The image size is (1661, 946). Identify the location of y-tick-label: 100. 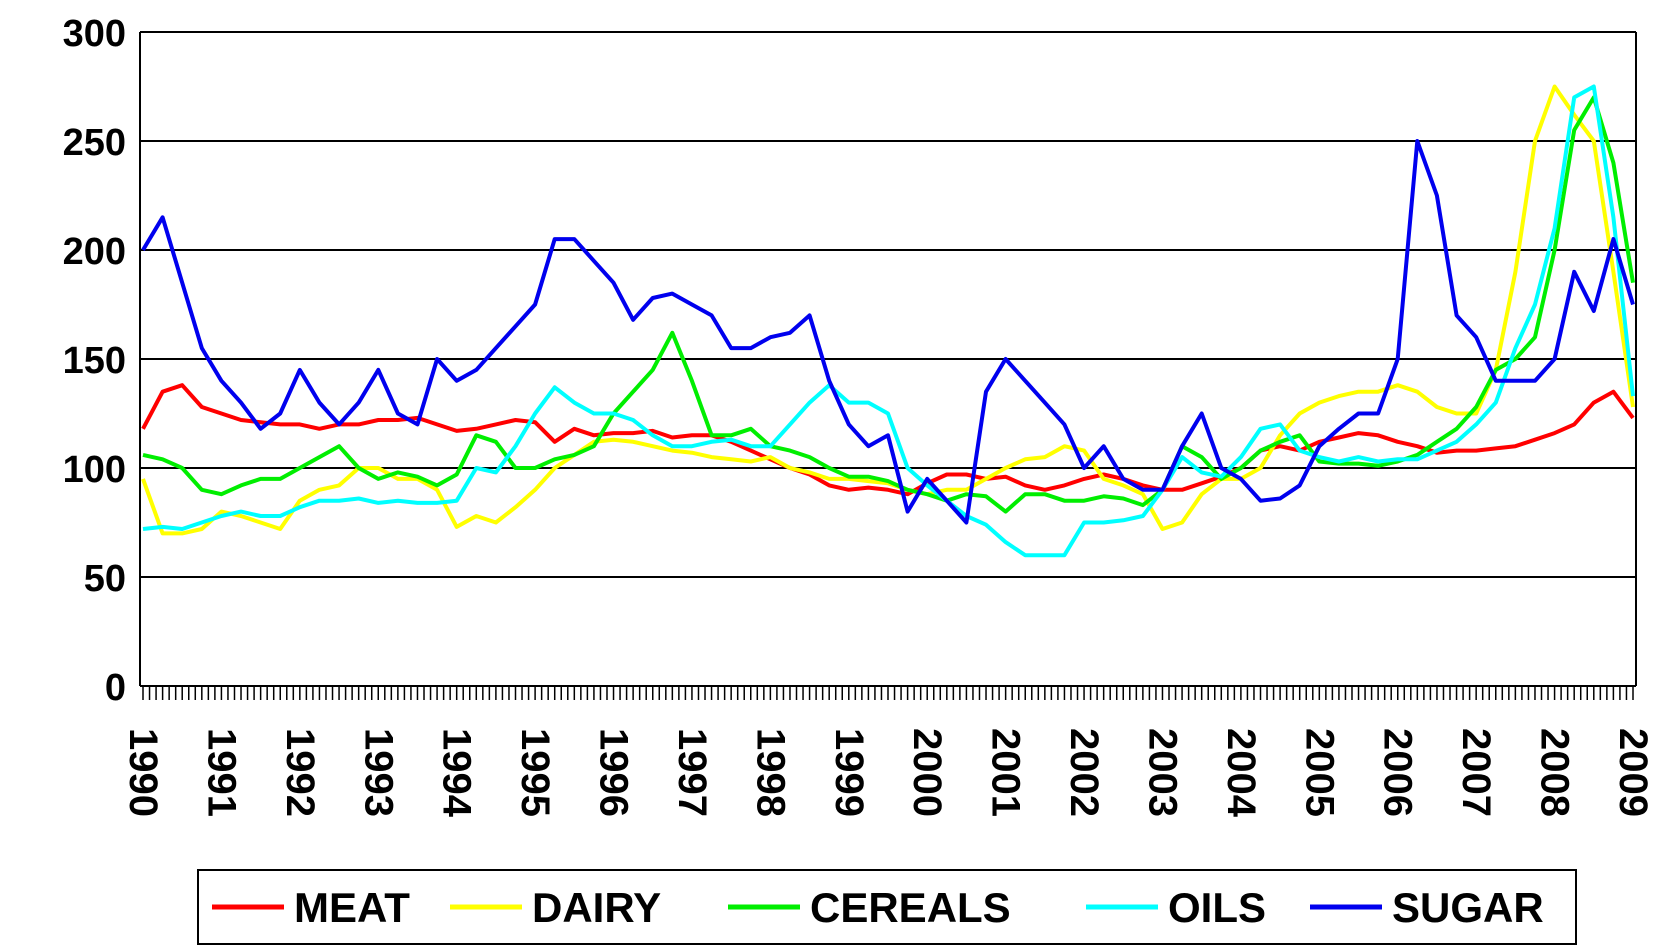
(94, 470).